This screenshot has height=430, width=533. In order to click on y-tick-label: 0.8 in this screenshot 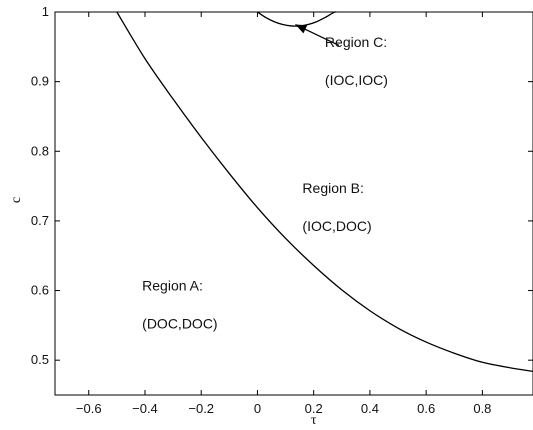, I will do `click(40, 150)`.